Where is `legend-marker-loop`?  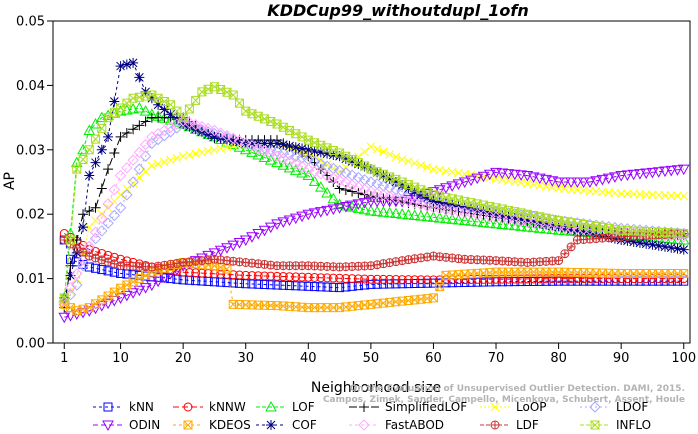
legend-marker-loop is located at coordinates (495, 407).